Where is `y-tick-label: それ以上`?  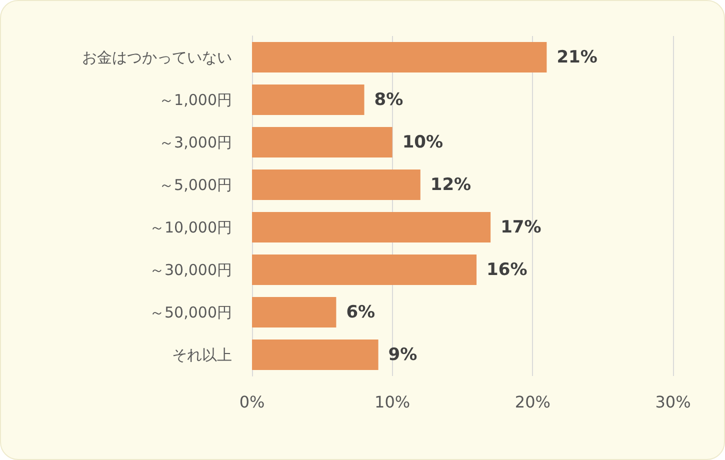 y-tick-label: それ以上 is located at coordinates (202, 355).